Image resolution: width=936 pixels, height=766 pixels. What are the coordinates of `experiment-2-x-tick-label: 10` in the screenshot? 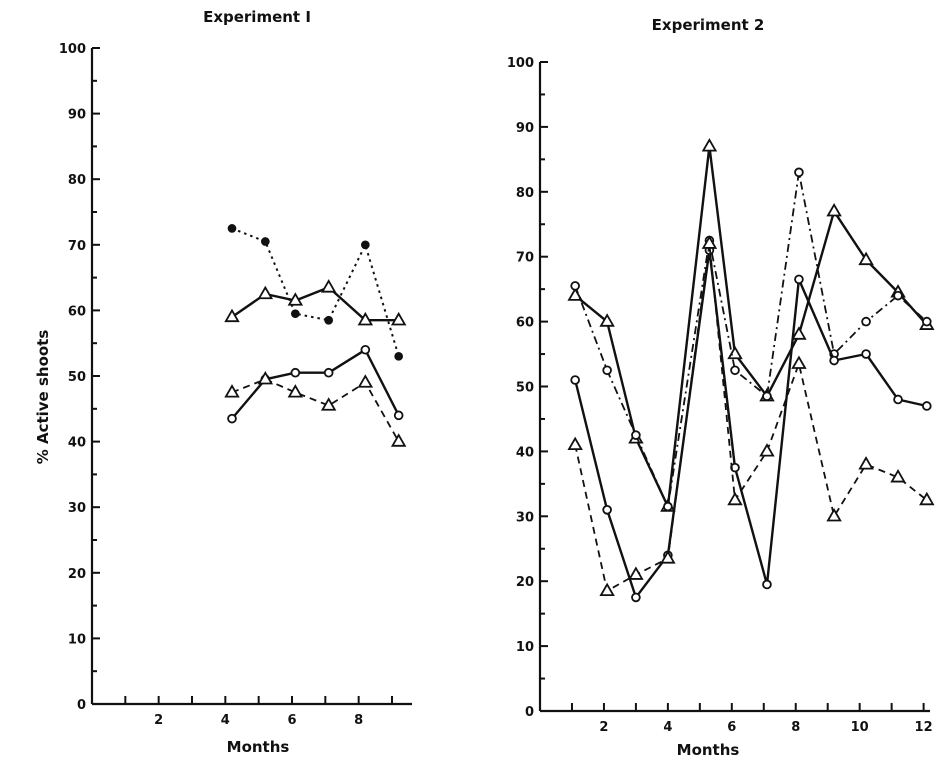 It's located at (860, 727).